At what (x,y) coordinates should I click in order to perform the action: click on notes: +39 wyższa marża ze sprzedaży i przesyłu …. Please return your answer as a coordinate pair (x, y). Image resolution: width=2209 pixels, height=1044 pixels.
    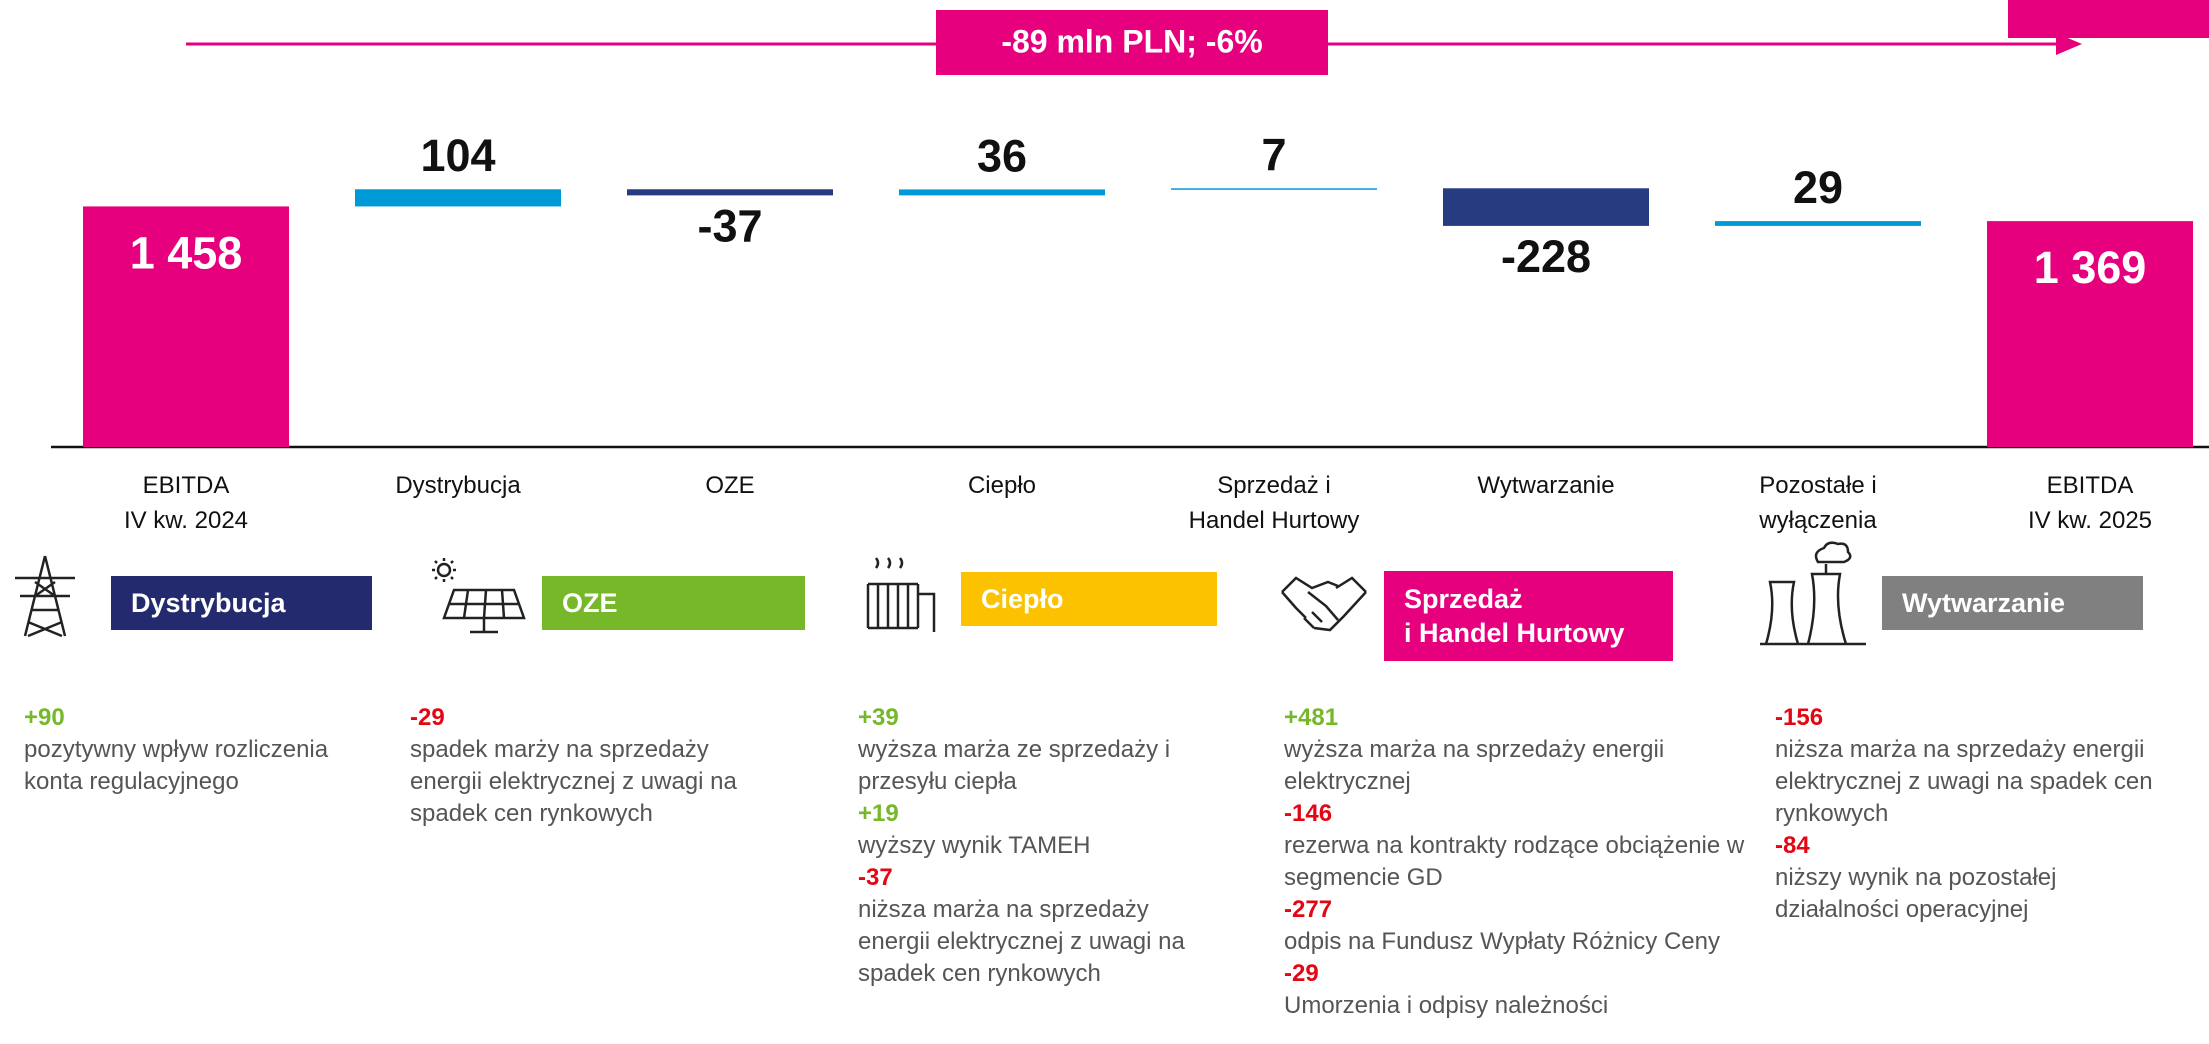
    Looking at the image, I should click on (1038, 846).